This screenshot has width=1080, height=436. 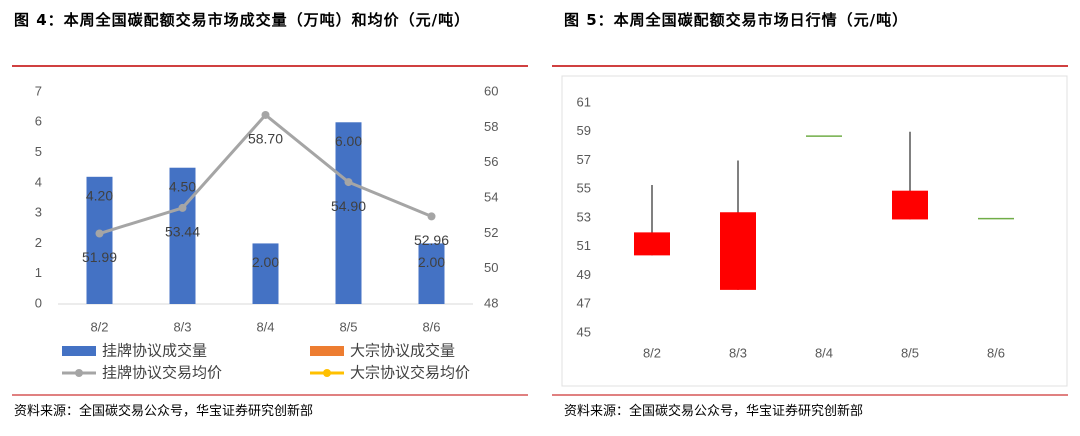 I want to click on y2-tick-label: 50, so click(x=491, y=267).